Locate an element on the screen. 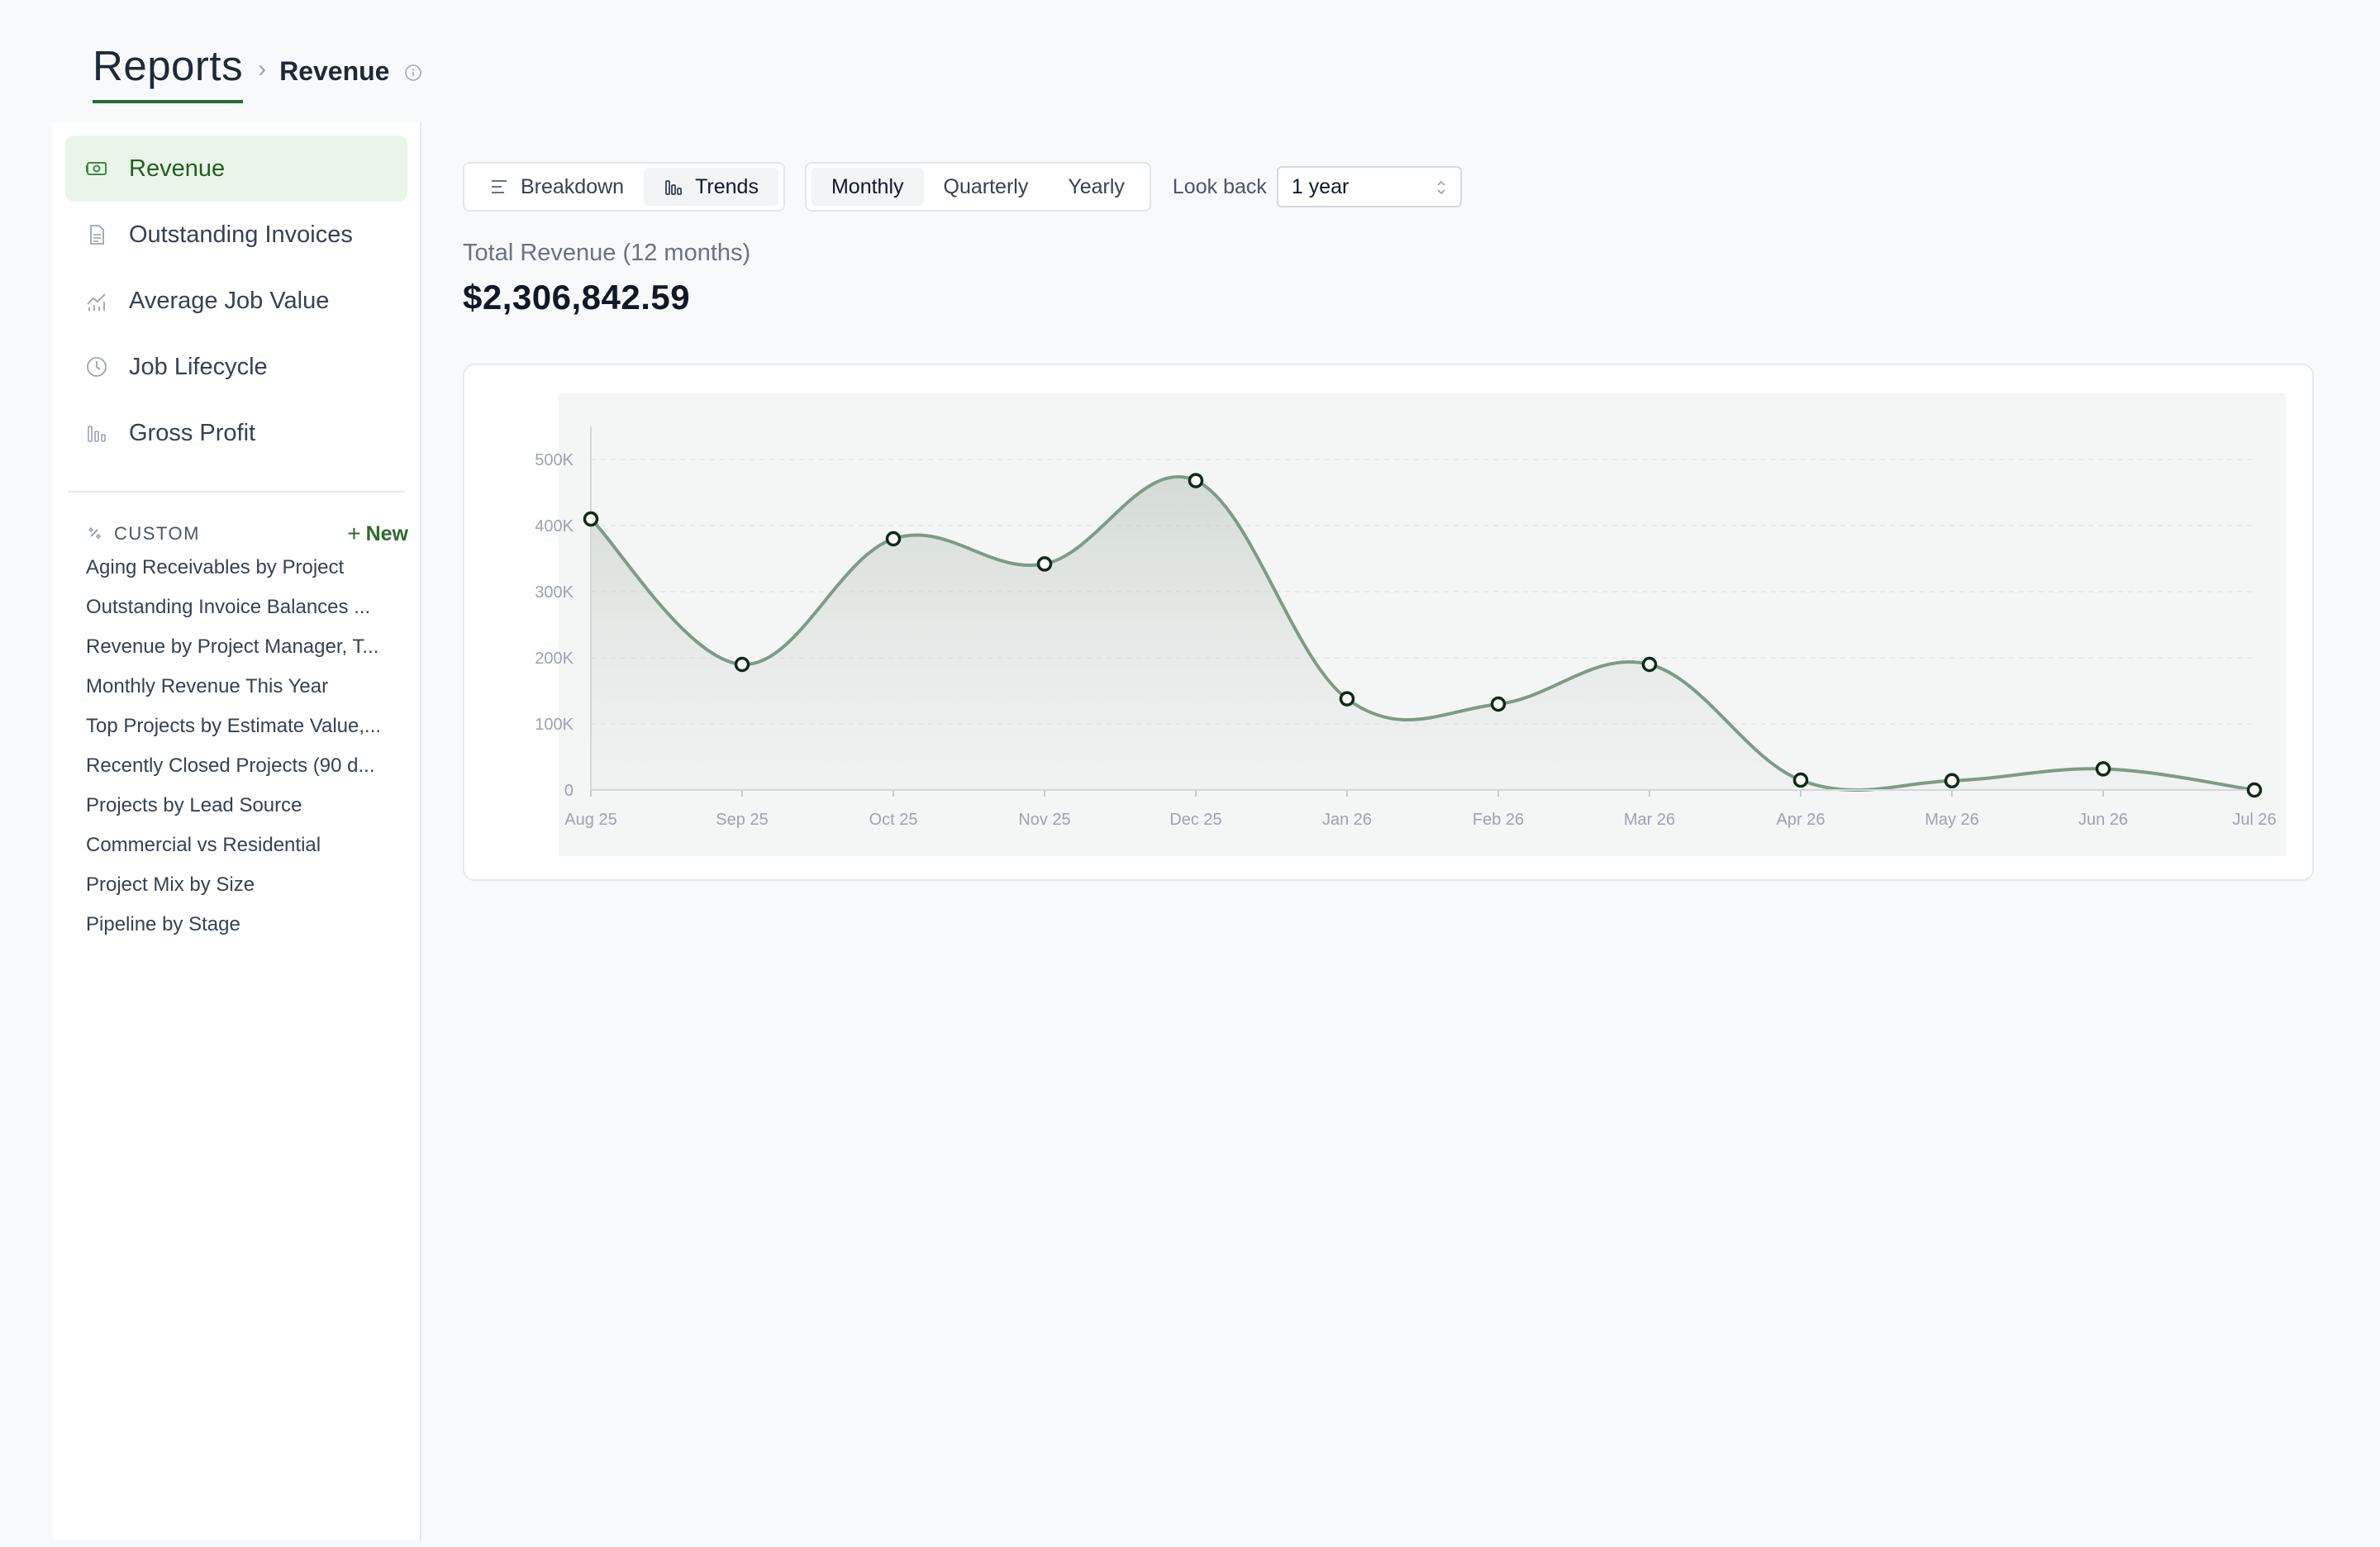  sidebar-item-label: Outstanding Invoices is located at coordinates (241, 234).